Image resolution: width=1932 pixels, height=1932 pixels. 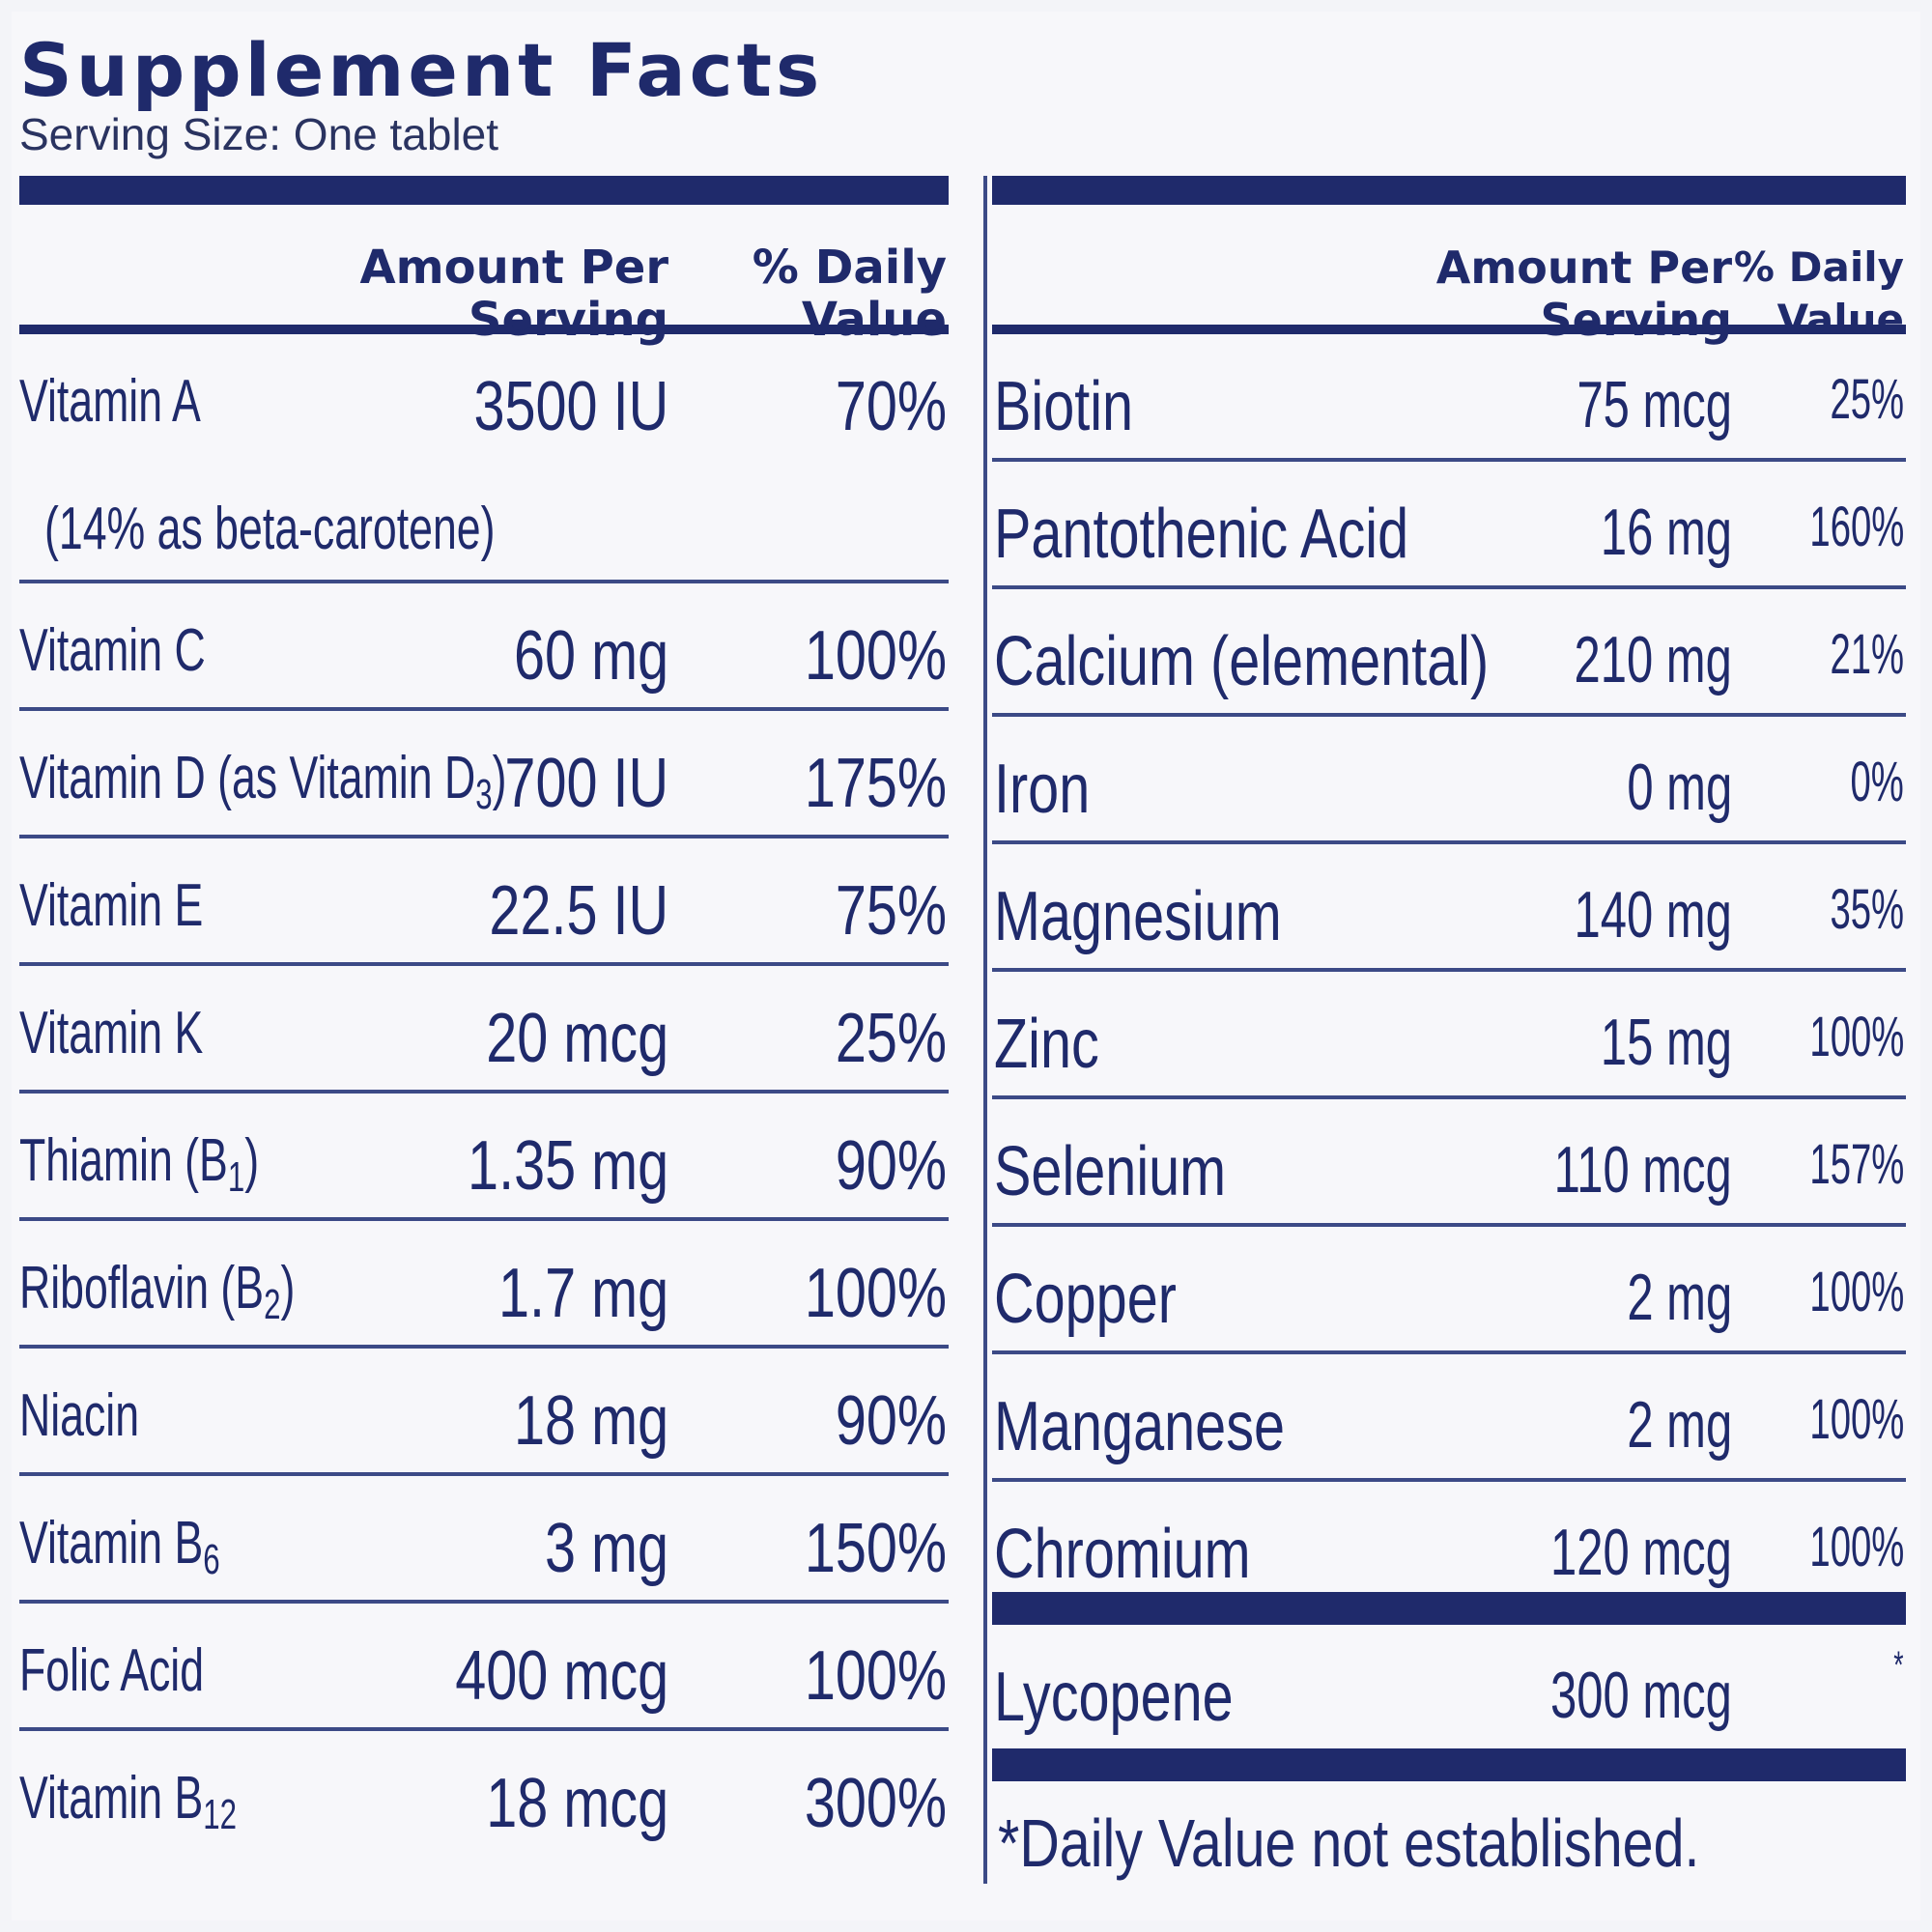 I want to click on nutrient-amount: 60 mg, so click(x=590, y=656).